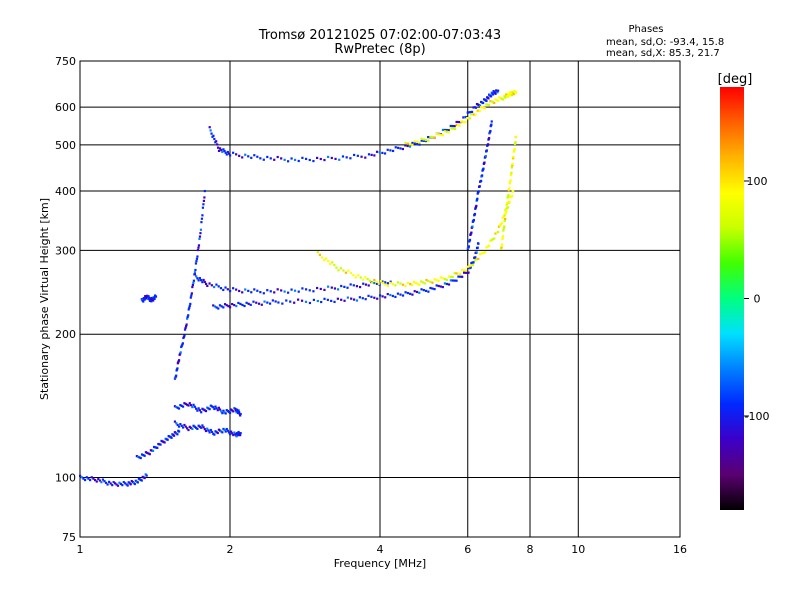 The height and width of the screenshot is (600, 800). I want to click on stats-o-mode: mean, sd,O: -93.4, 15.8, so click(665, 42).